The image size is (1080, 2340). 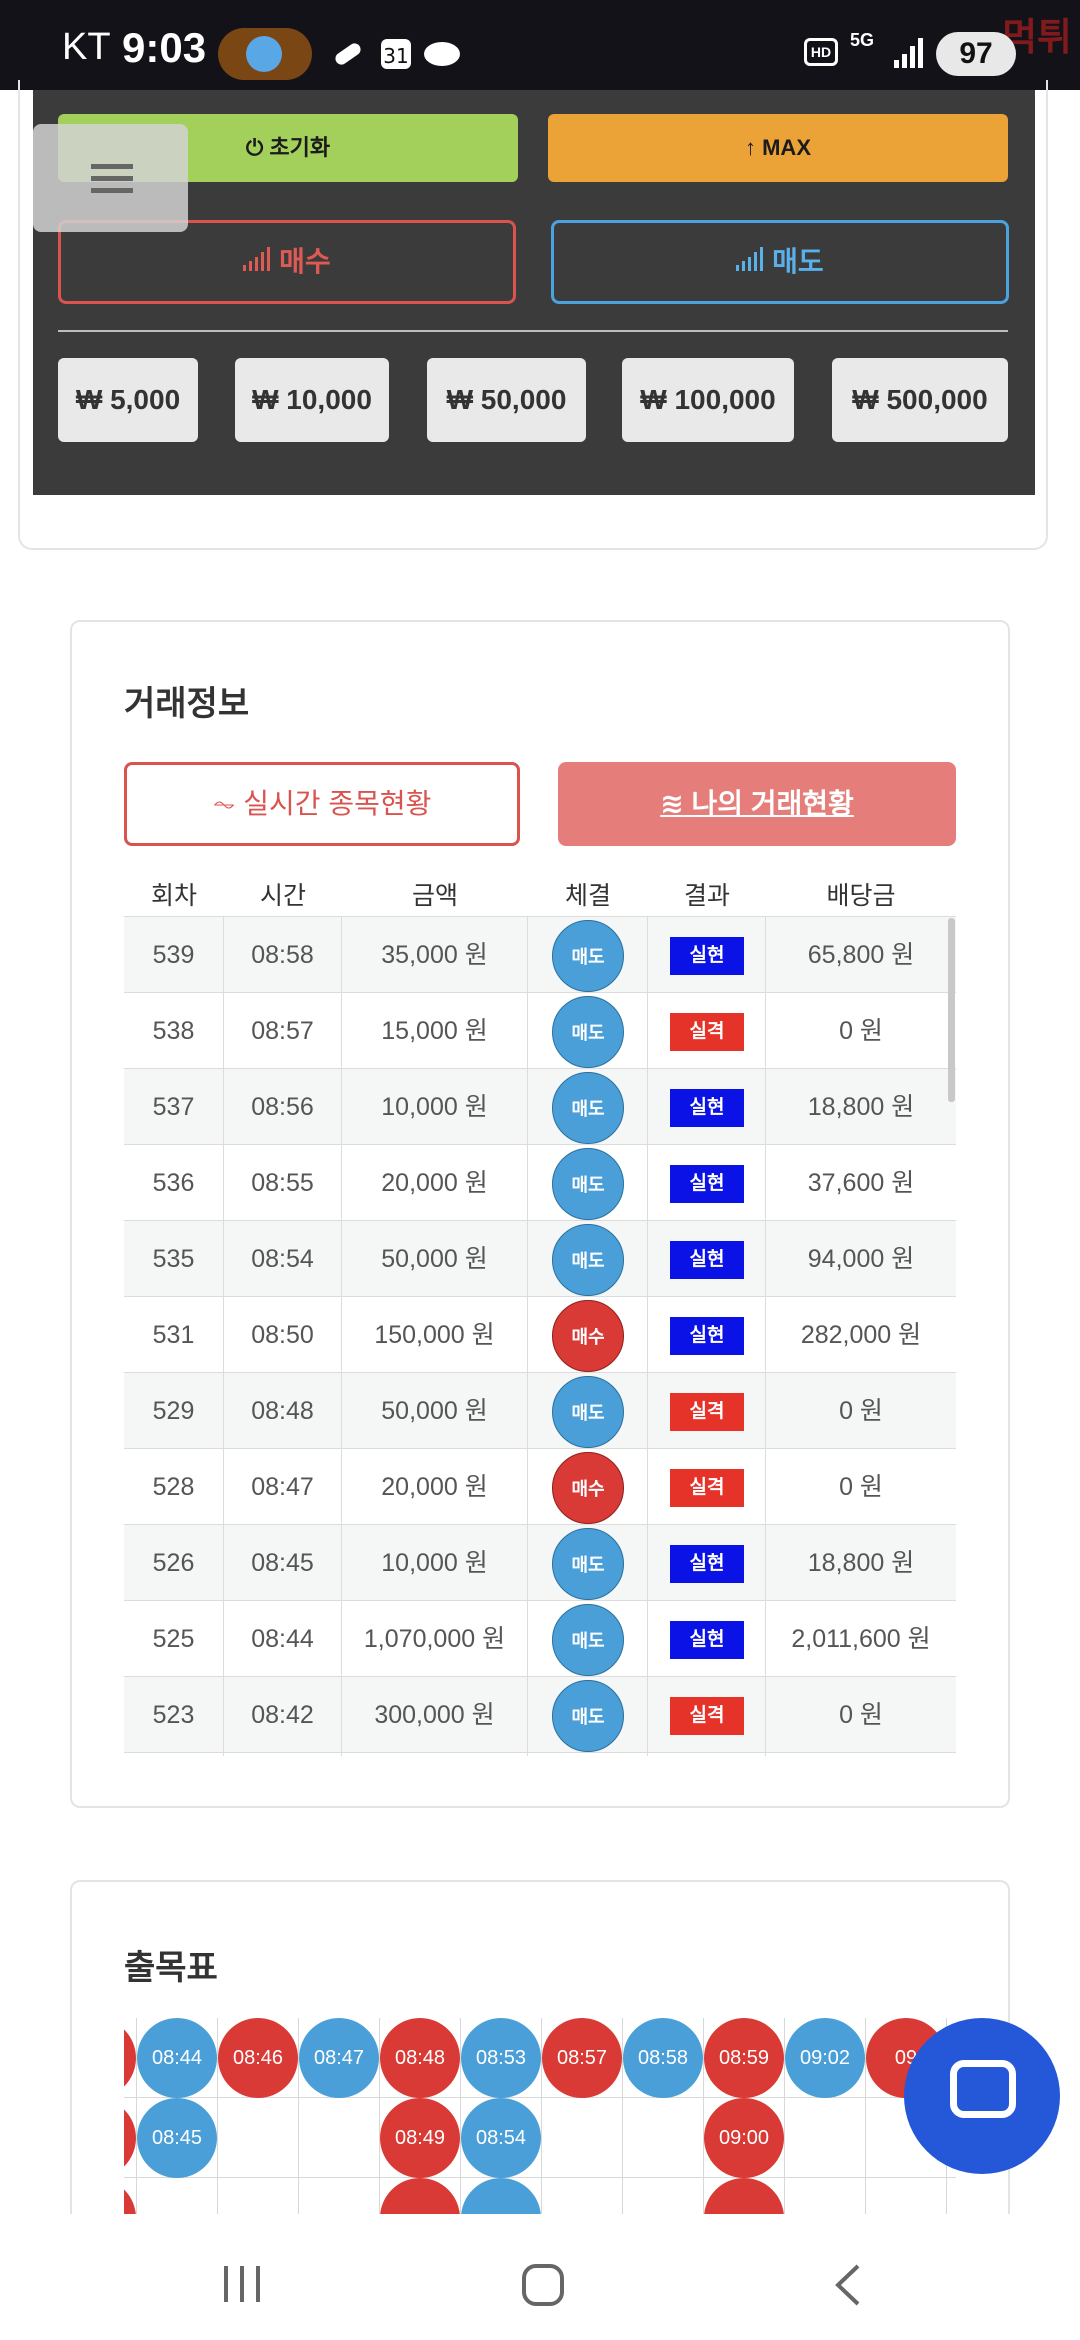 I want to click on calendar-icon: 31, so click(x=396, y=58).